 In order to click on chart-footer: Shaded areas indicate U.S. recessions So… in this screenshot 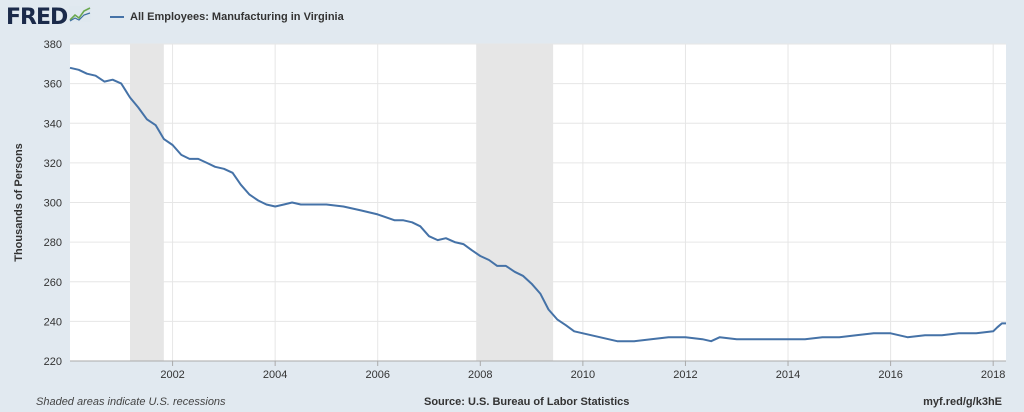, I will do `click(512, 403)`.